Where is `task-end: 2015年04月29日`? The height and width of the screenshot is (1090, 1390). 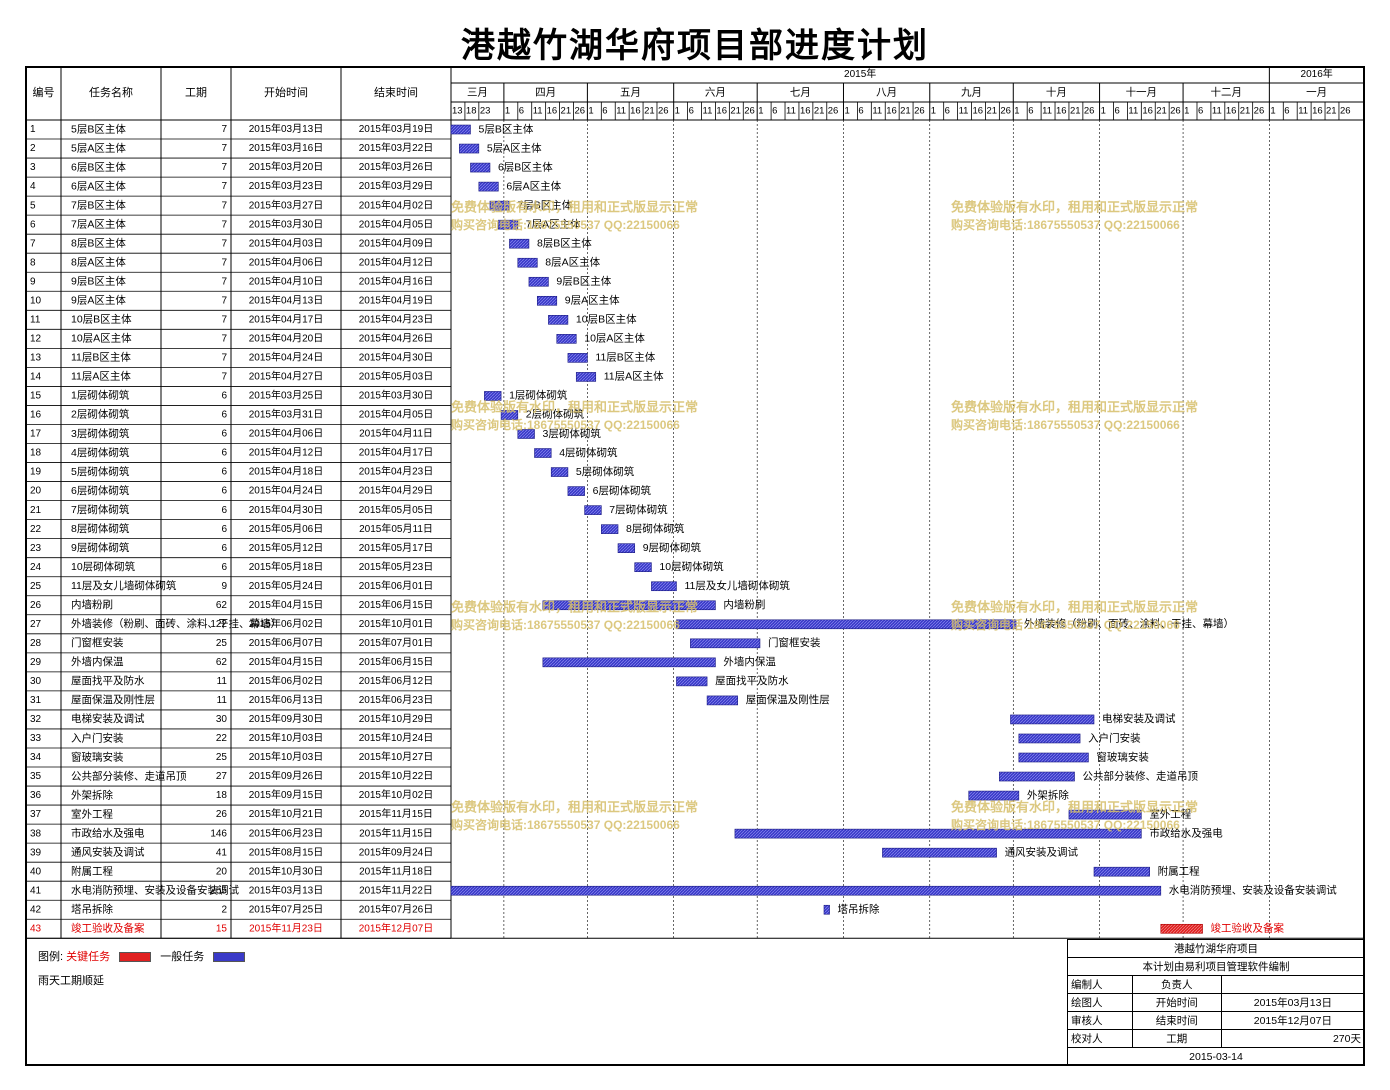 task-end: 2015年04月29日 is located at coordinates (396, 490).